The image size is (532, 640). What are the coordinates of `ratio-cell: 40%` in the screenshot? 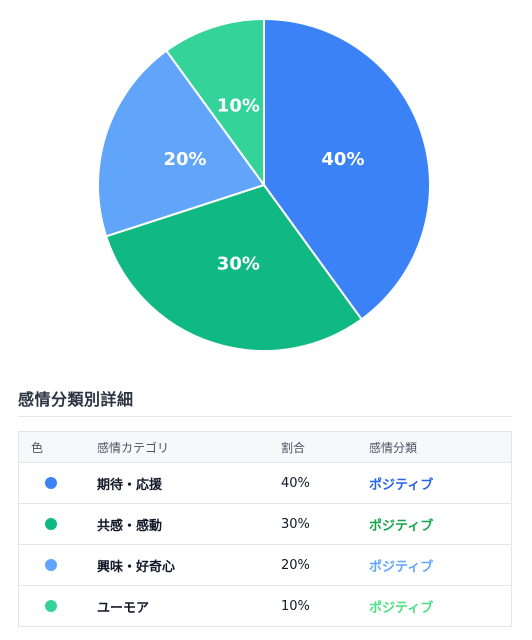 It's located at (325, 483).